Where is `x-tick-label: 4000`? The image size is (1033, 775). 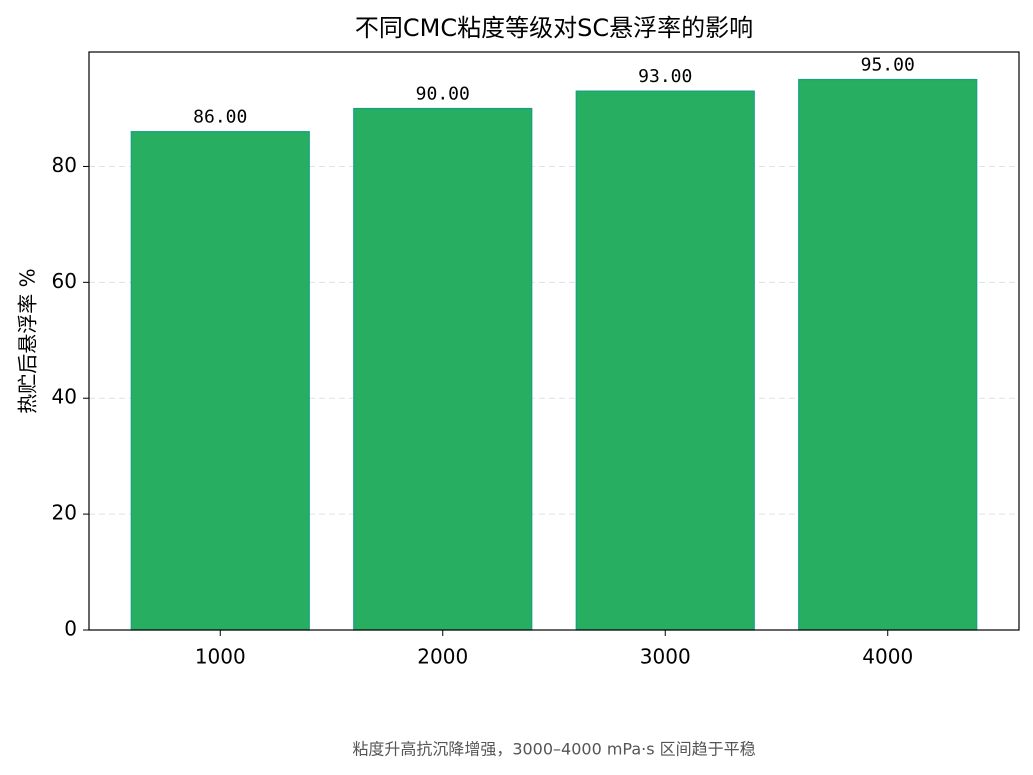
x-tick-label: 4000 is located at coordinates (887, 657).